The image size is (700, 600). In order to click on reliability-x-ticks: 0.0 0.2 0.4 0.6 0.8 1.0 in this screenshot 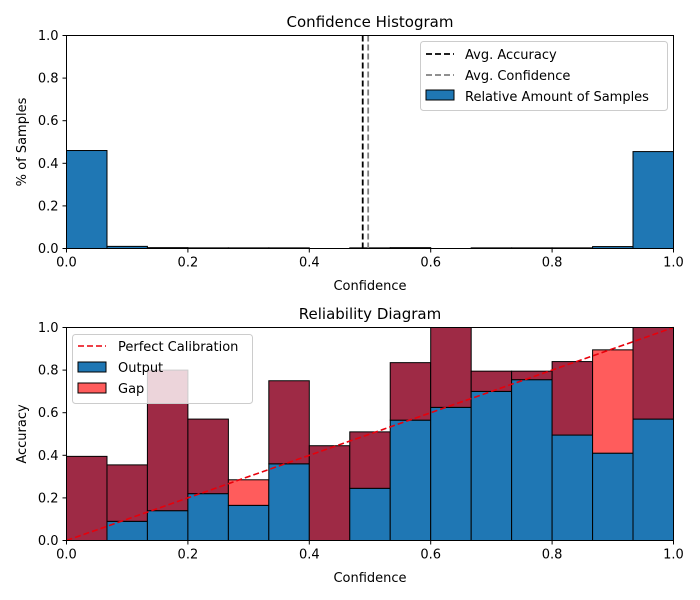, I will do `click(370, 551)`.